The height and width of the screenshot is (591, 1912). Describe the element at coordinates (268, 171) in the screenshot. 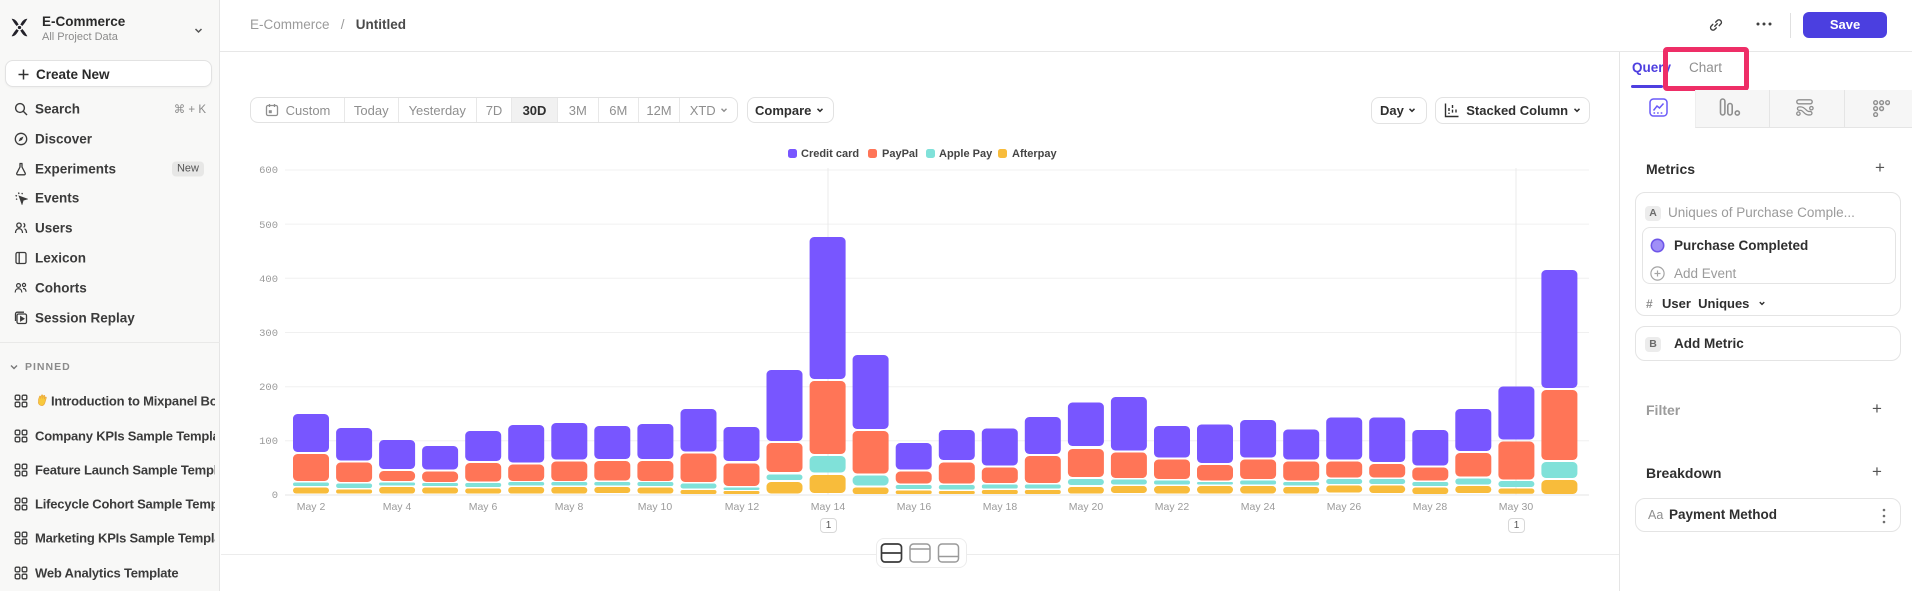

I see `svg-text: 600` at that location.